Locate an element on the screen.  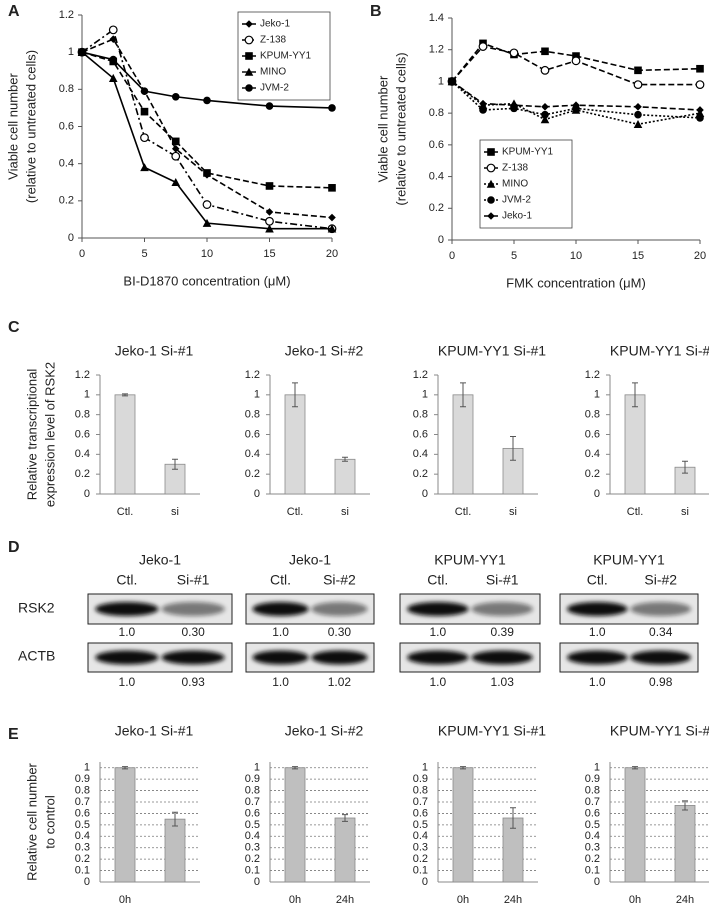
legend-label: Jeko-1 is located at coordinates (275, 24).